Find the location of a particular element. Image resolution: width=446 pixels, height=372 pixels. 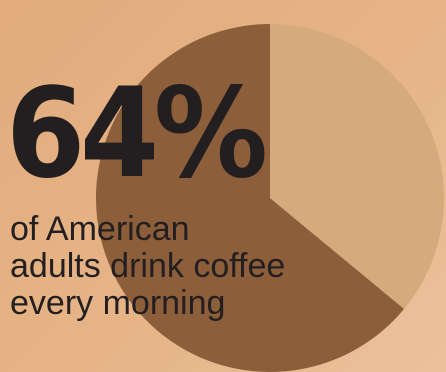

caption-line-1: of American is located at coordinates (100, 229).